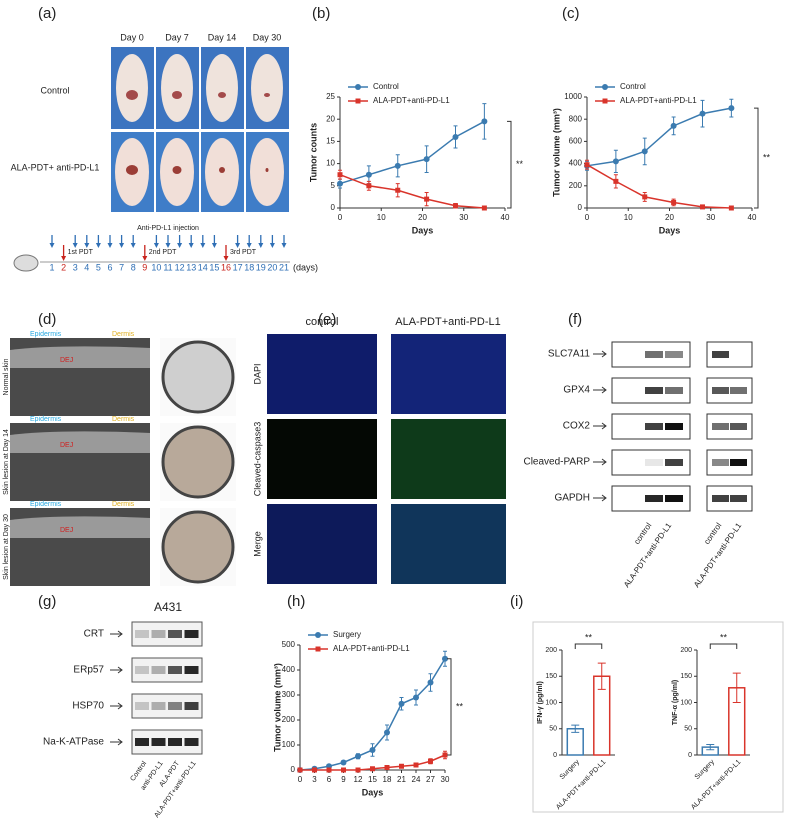 This screenshot has width=800, height=821. Describe the element at coordinates (293, 769) in the screenshot. I see `y-tick-label: 0` at that location.